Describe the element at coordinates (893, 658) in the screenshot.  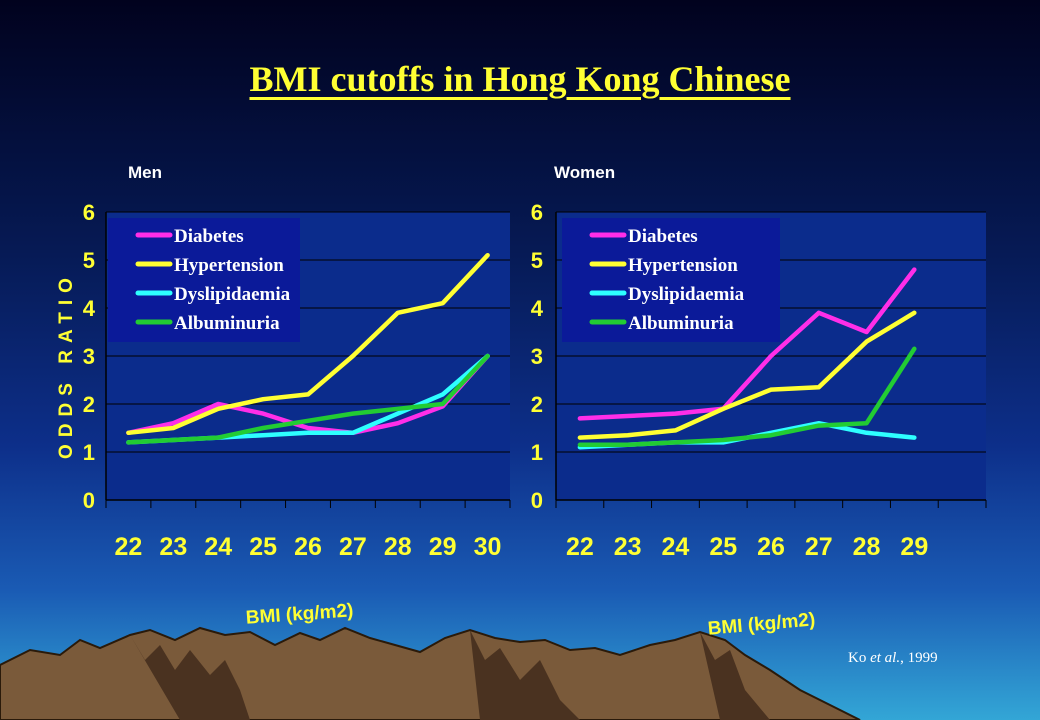
I see `citation: Ko et al., 1999` at that location.